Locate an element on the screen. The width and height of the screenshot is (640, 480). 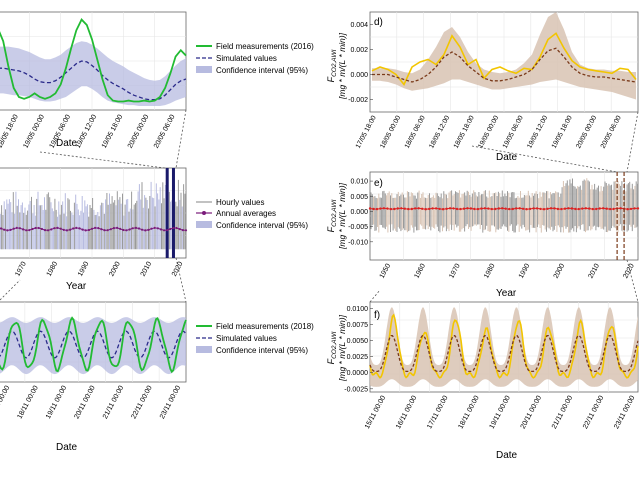
panel-d-xtick-label: 17/05 18:00 is located at coordinates (366, 131).